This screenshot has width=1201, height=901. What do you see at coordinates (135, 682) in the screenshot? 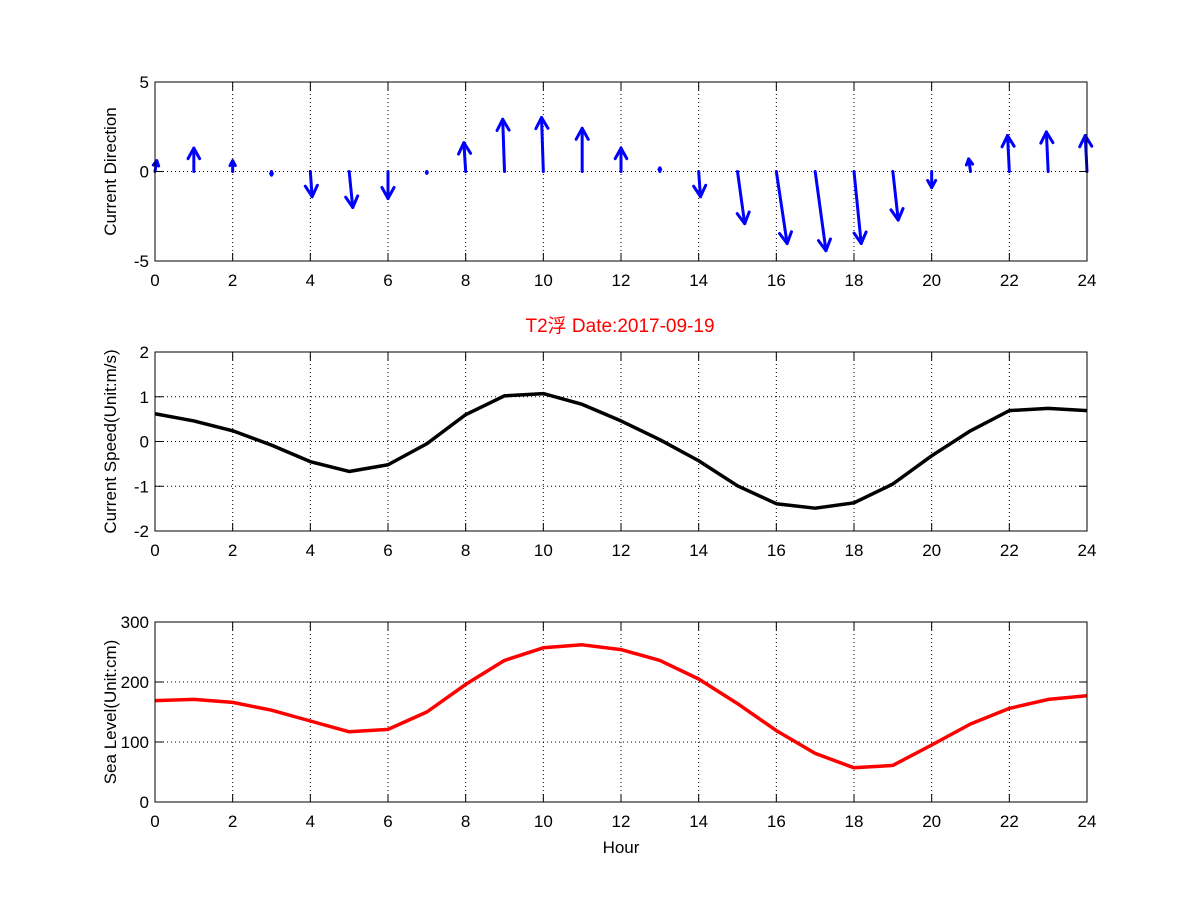
I see `sea-level-ytick-label: 200` at bounding box center [135, 682].